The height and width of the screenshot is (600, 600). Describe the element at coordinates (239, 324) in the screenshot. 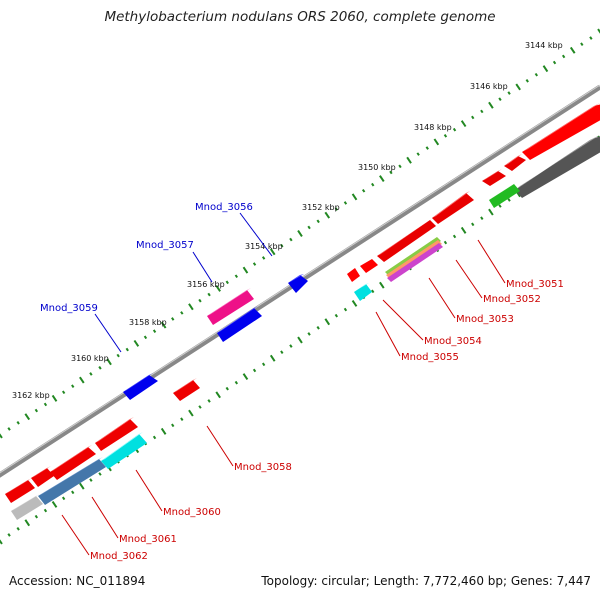

I see `feature-blue-3057b` at that location.